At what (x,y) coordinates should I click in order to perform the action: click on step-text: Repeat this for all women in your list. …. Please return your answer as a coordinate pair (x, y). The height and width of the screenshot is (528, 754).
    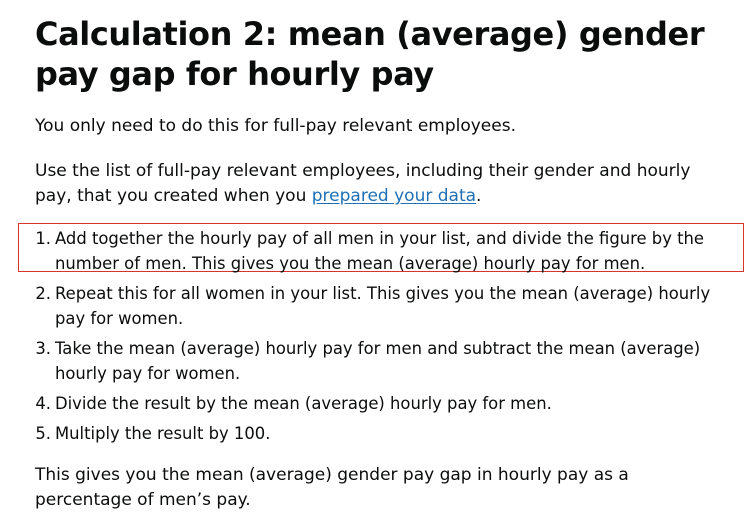
    Looking at the image, I should click on (383, 306).